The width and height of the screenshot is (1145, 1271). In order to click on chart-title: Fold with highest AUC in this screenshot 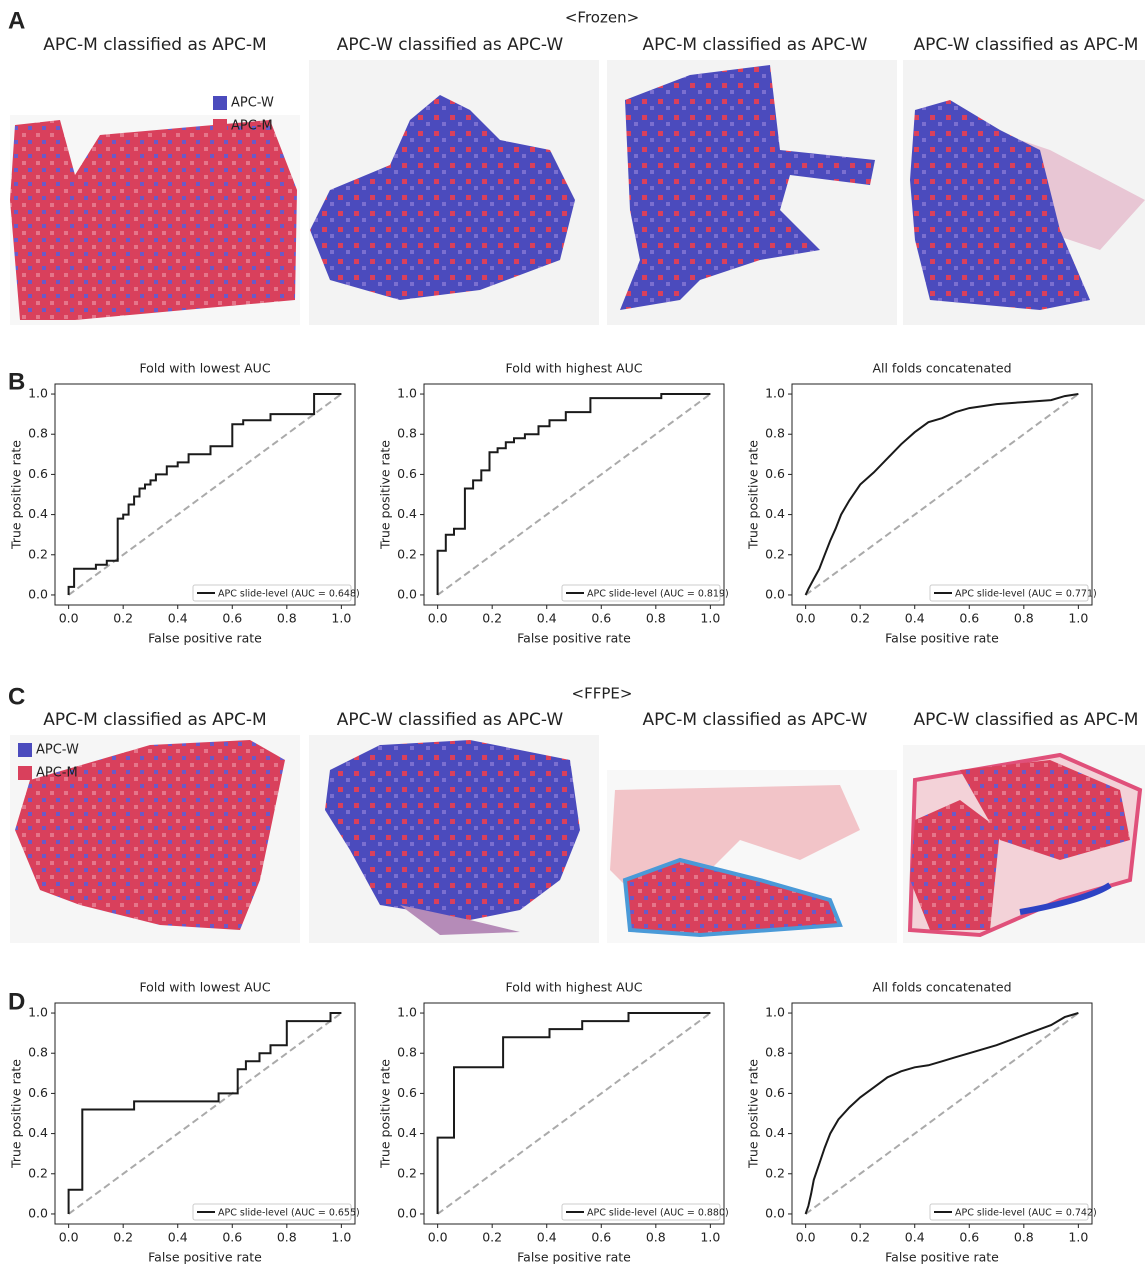, I will do `click(573, 987)`.